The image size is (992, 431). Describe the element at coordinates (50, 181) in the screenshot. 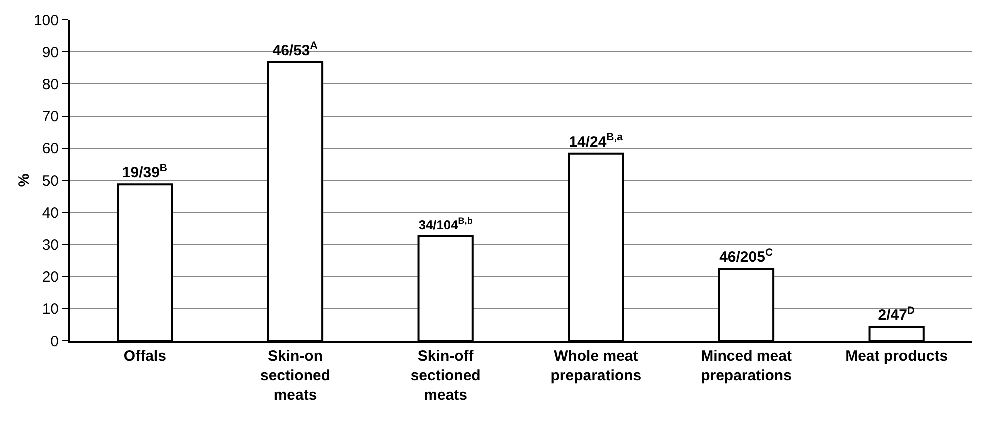

I see `y-tick-label: 50` at that location.